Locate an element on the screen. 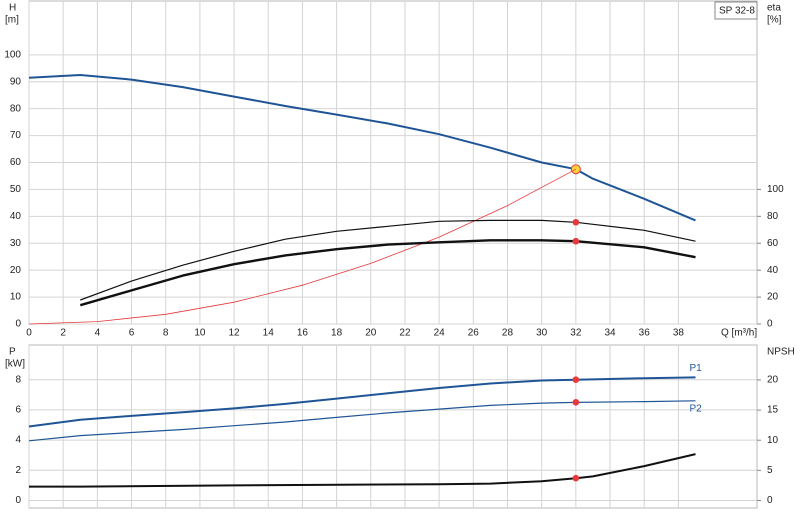  x-tick-label: 6 is located at coordinates (132, 333).